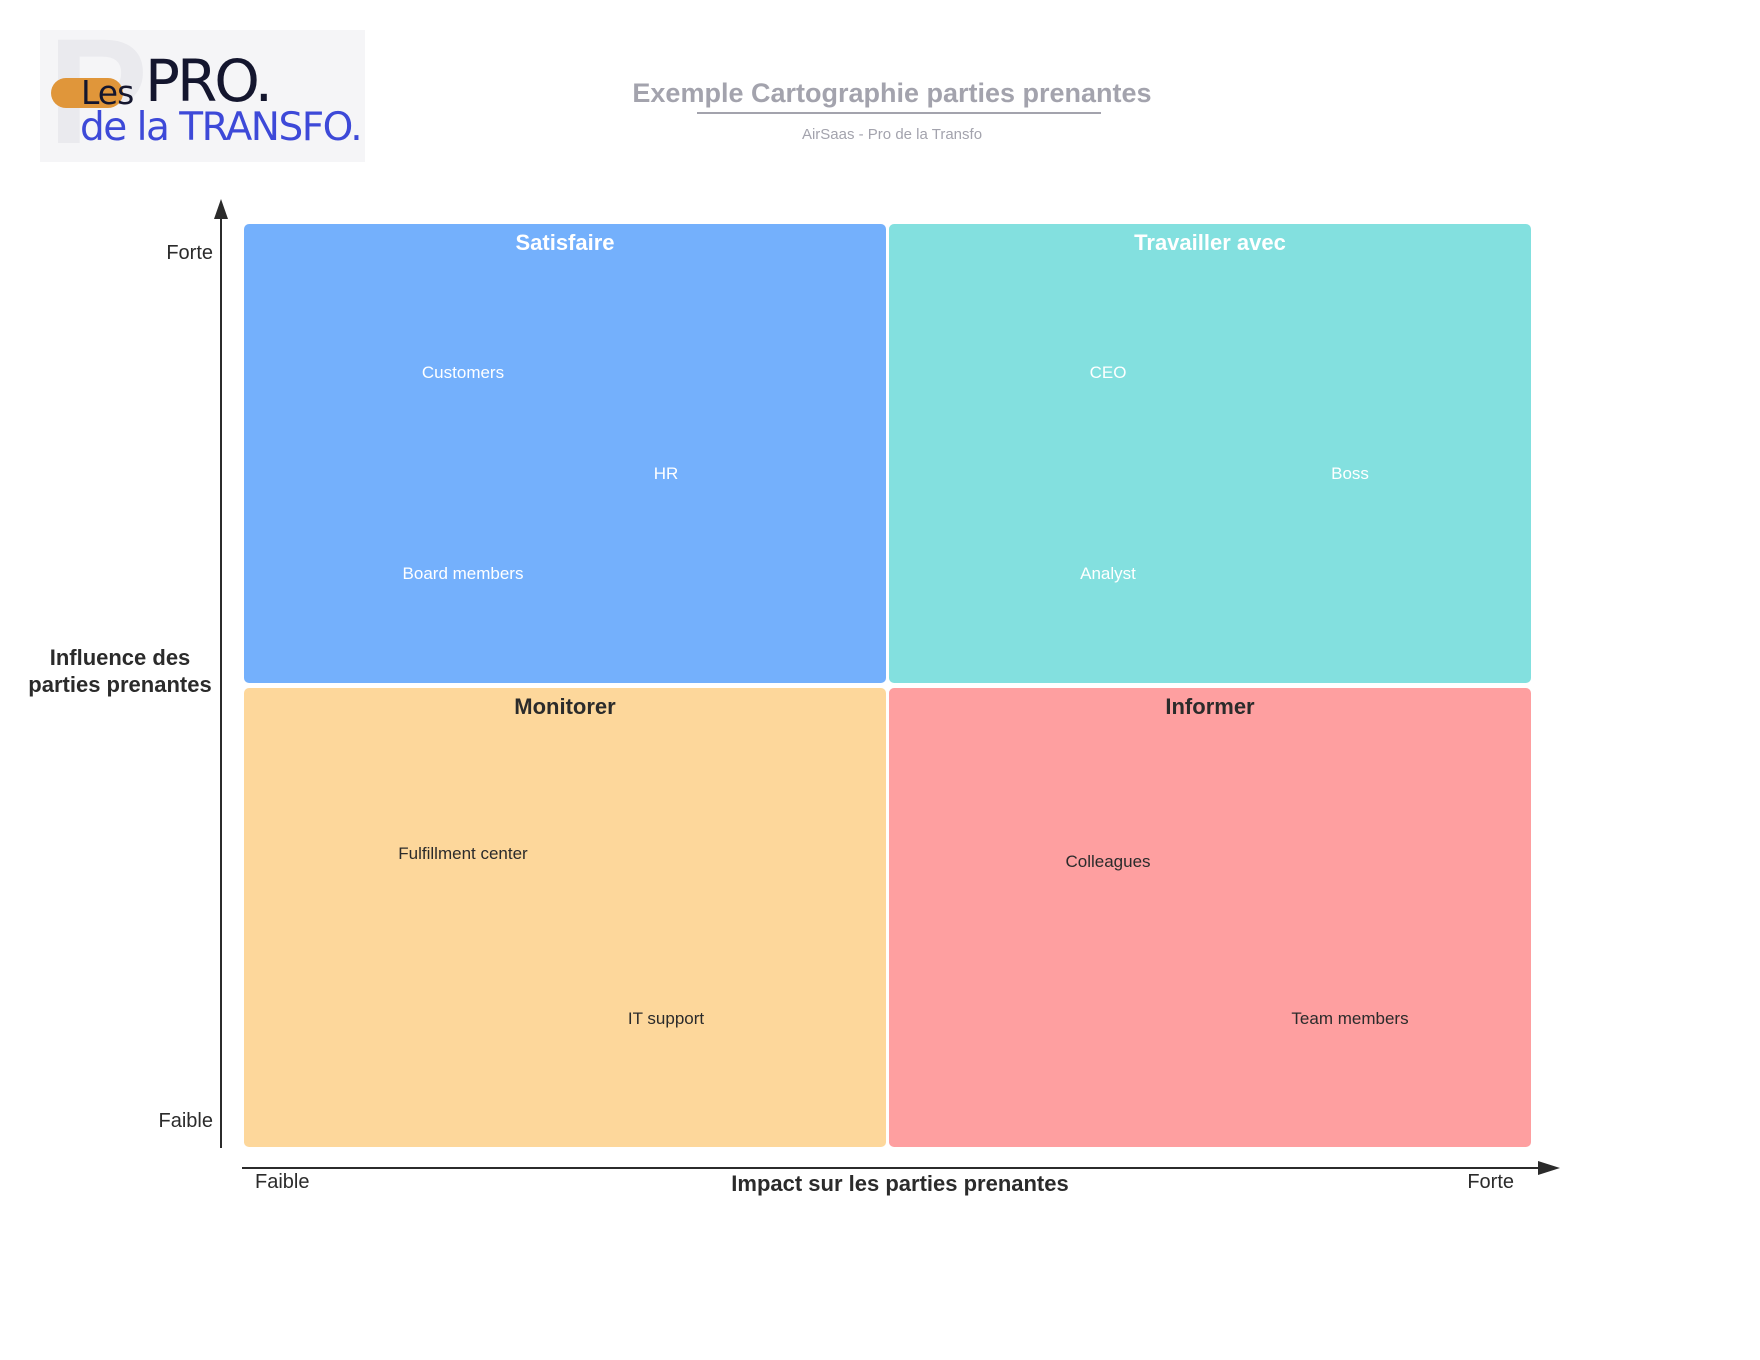 The image size is (1760, 1360). What do you see at coordinates (282, 1182) in the screenshot?
I see `x-axis-low-label: Faible` at bounding box center [282, 1182].